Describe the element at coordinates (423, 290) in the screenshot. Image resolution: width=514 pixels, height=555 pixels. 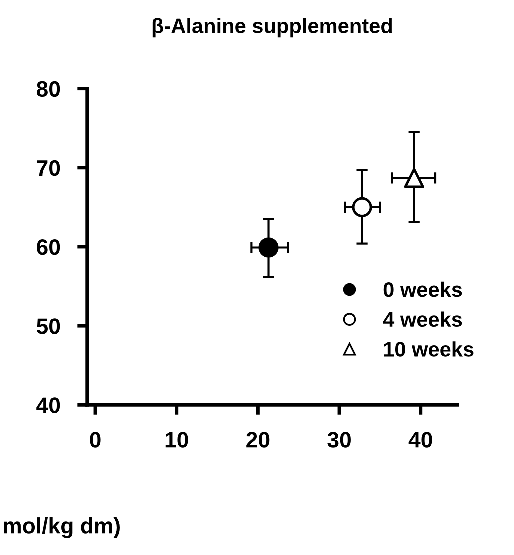
I see `legend-label: 0 weeks` at that location.